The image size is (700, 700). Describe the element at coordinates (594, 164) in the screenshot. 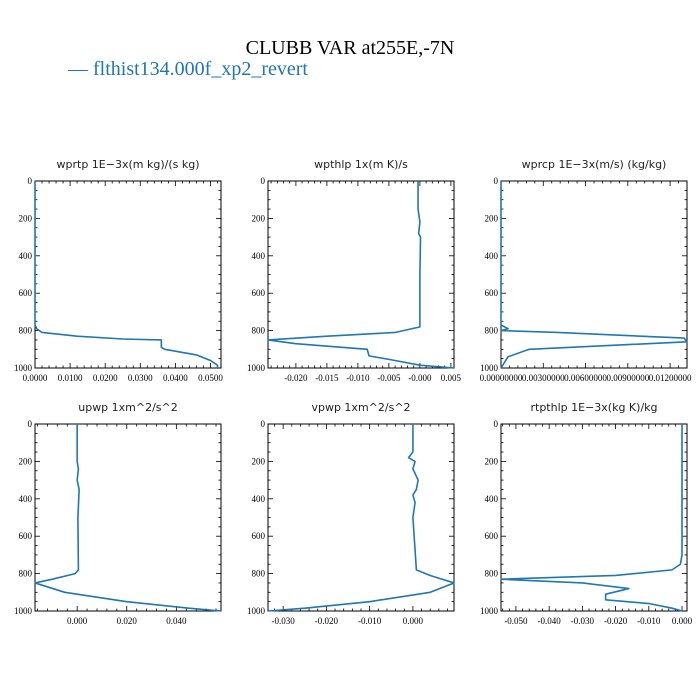

I see `panel-title: wprcp 1E−3x(m/s) (kg/kg)` at that location.